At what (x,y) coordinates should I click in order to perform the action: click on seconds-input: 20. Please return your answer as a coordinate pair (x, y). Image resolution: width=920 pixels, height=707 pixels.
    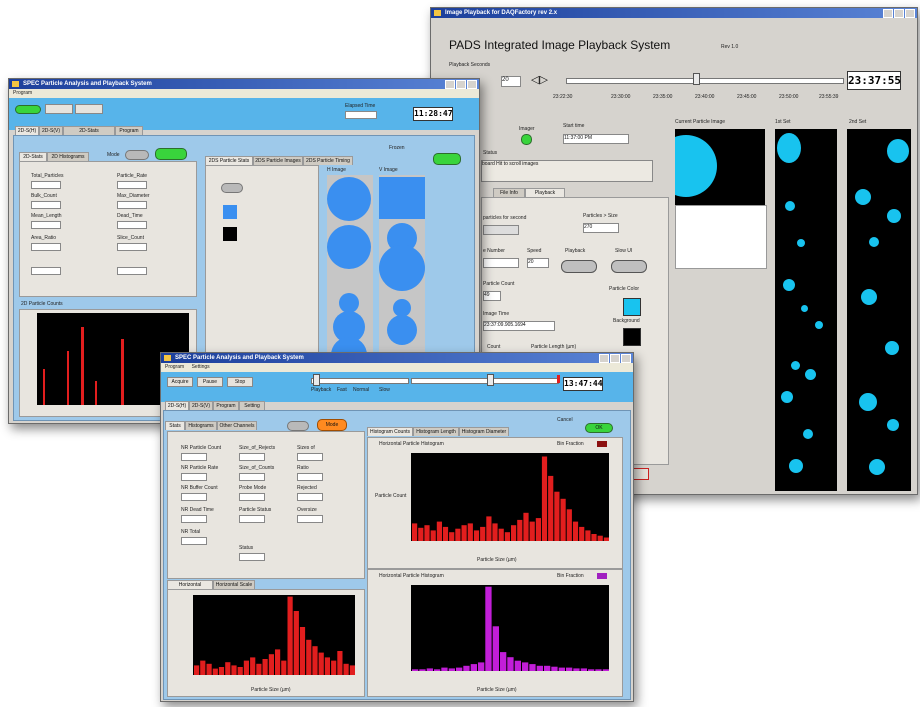
    Looking at the image, I should click on (511, 81).